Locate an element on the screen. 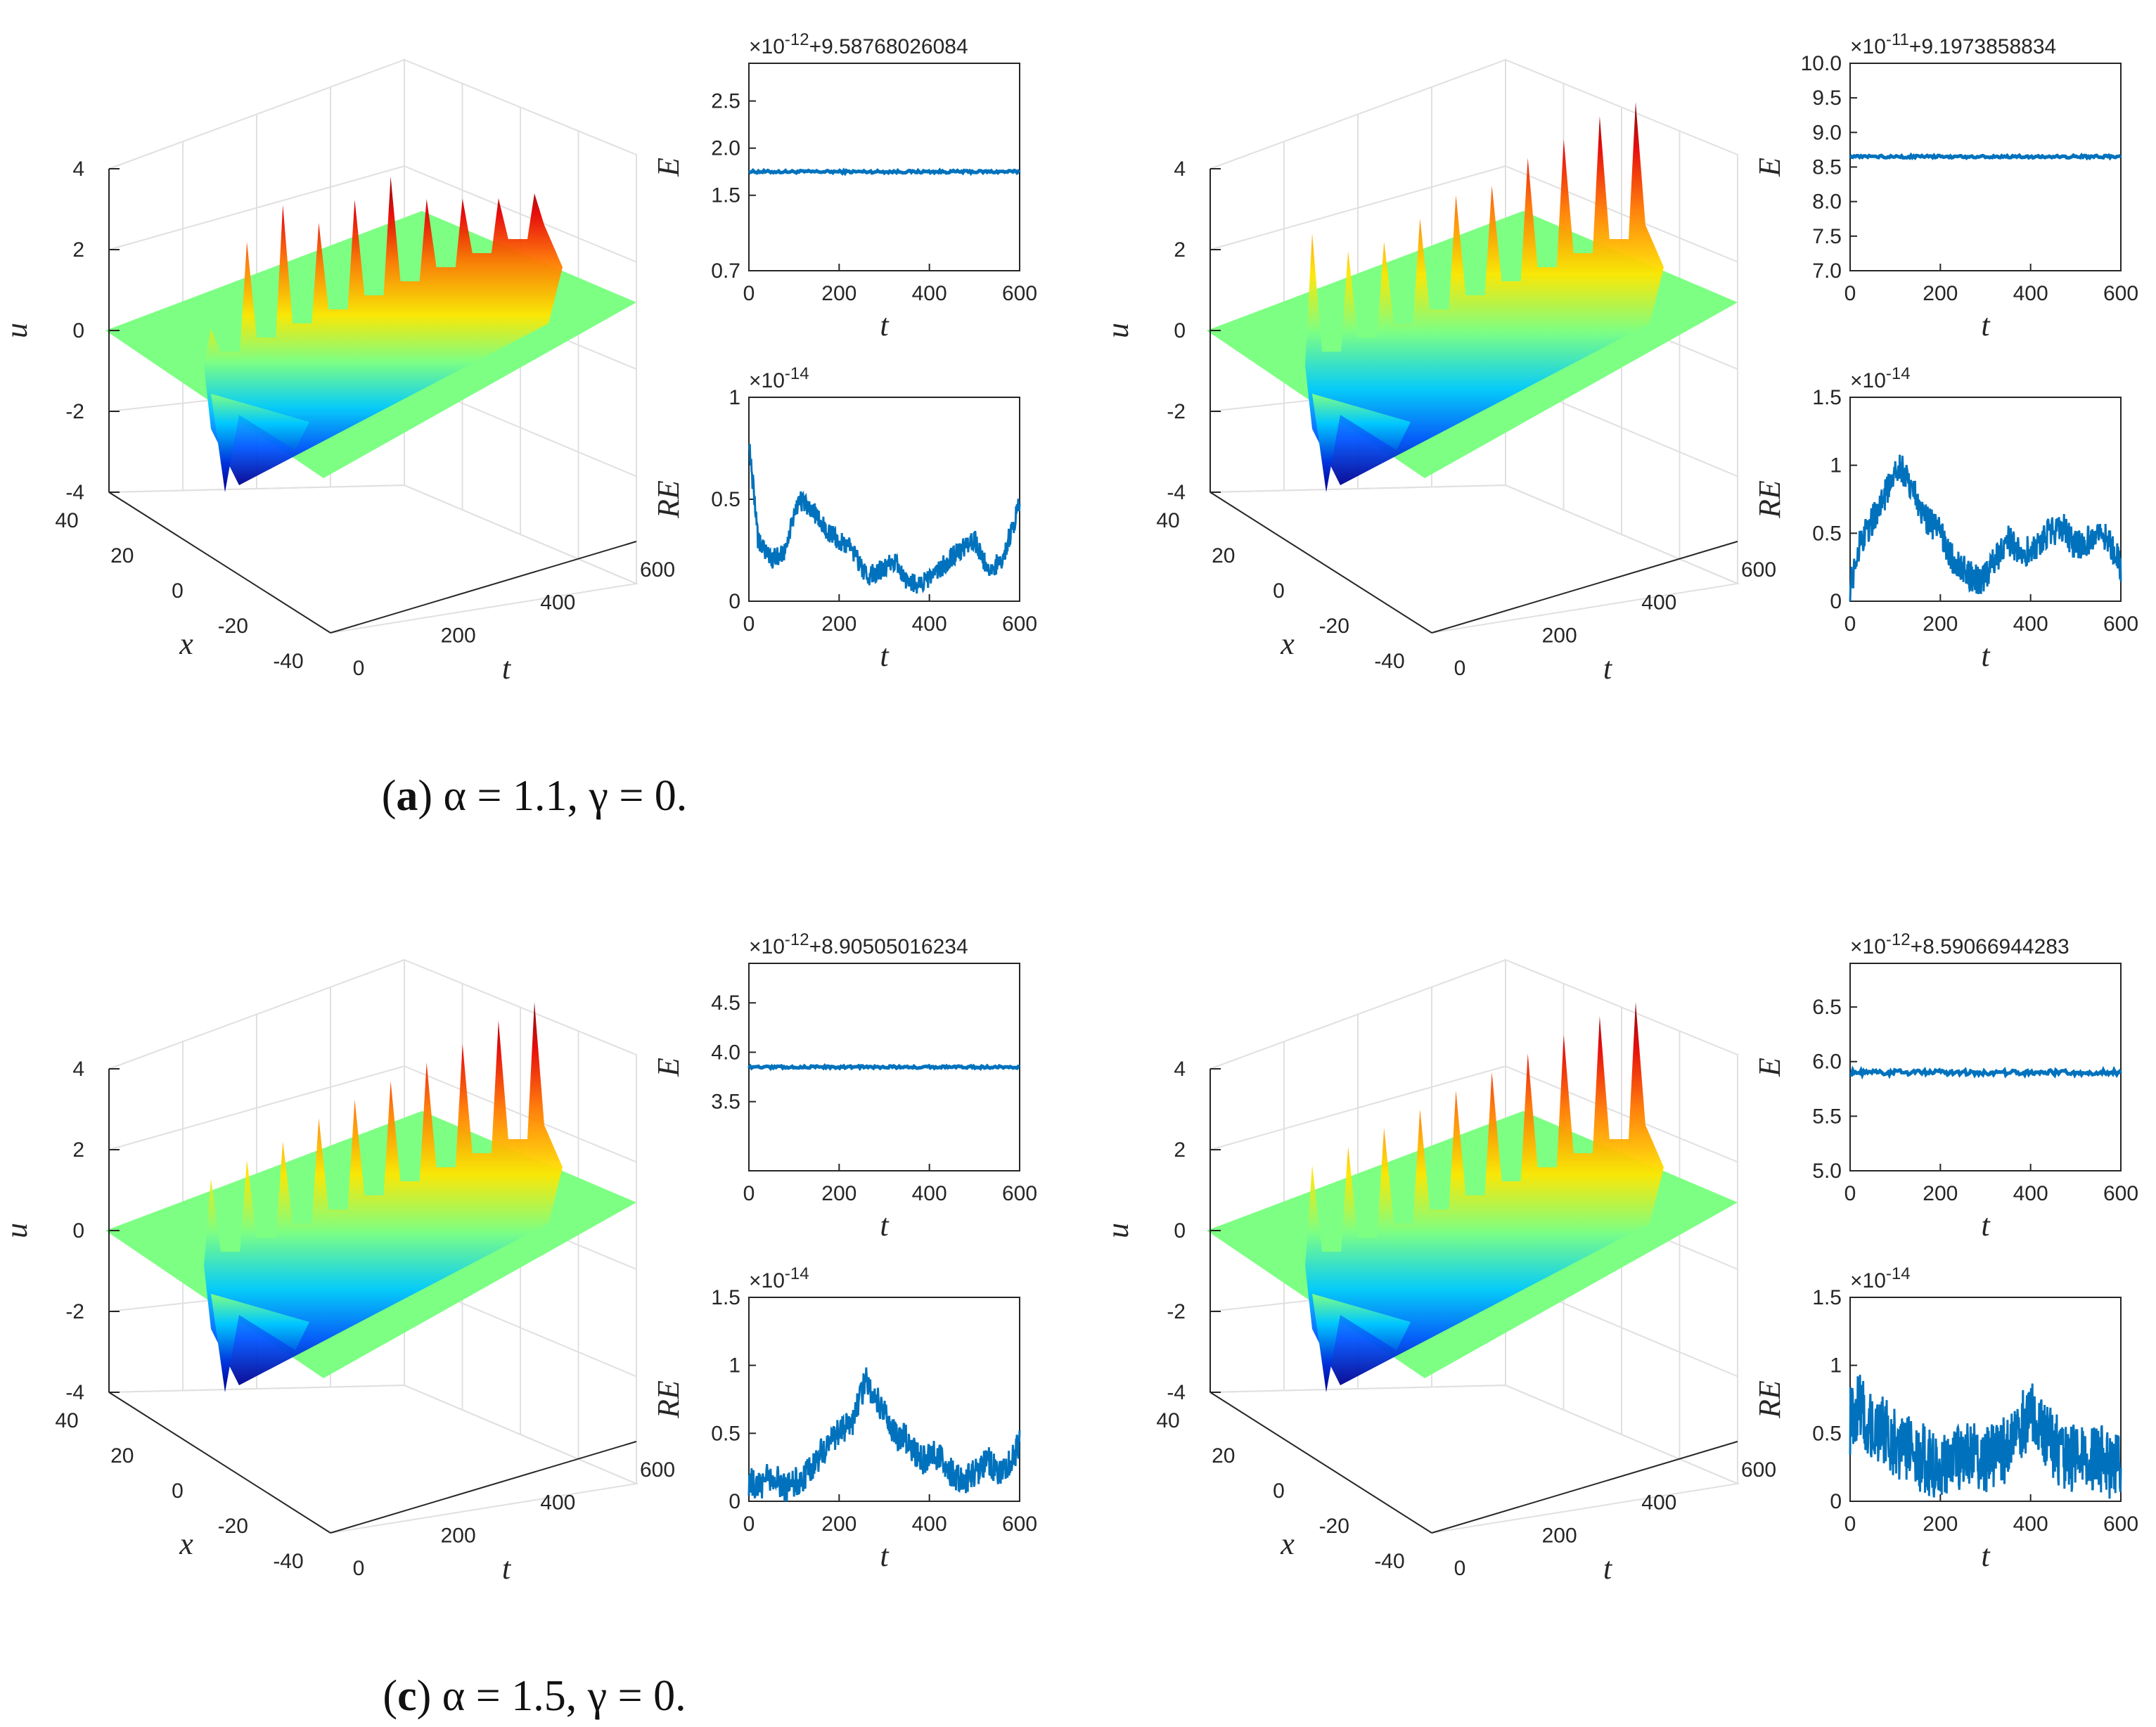 This screenshot has width=2156, height=1727. x-axis-label: x is located at coordinates (1287, 1544).